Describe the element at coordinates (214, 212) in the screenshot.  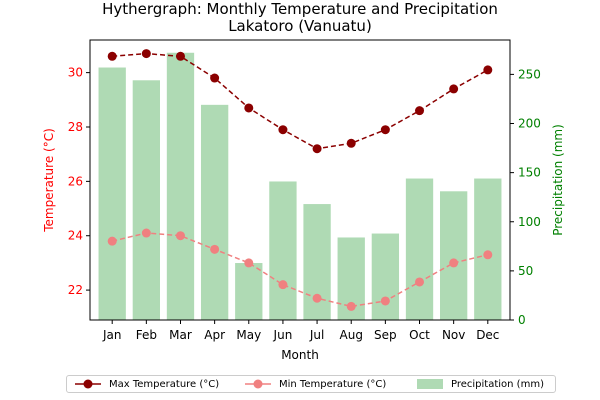
I see `precip-bar-apr` at that location.